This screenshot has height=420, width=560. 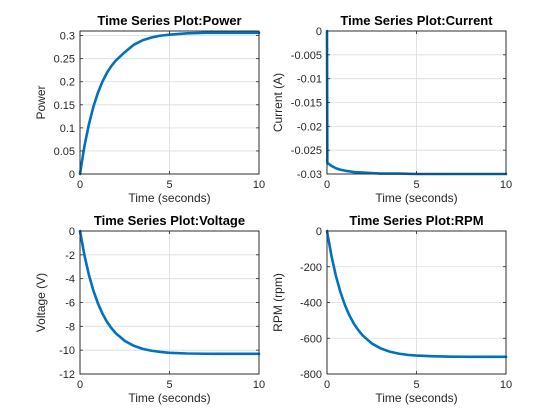 What do you see at coordinates (416, 294) in the screenshot?
I see `series-line-rpm` at bounding box center [416, 294].